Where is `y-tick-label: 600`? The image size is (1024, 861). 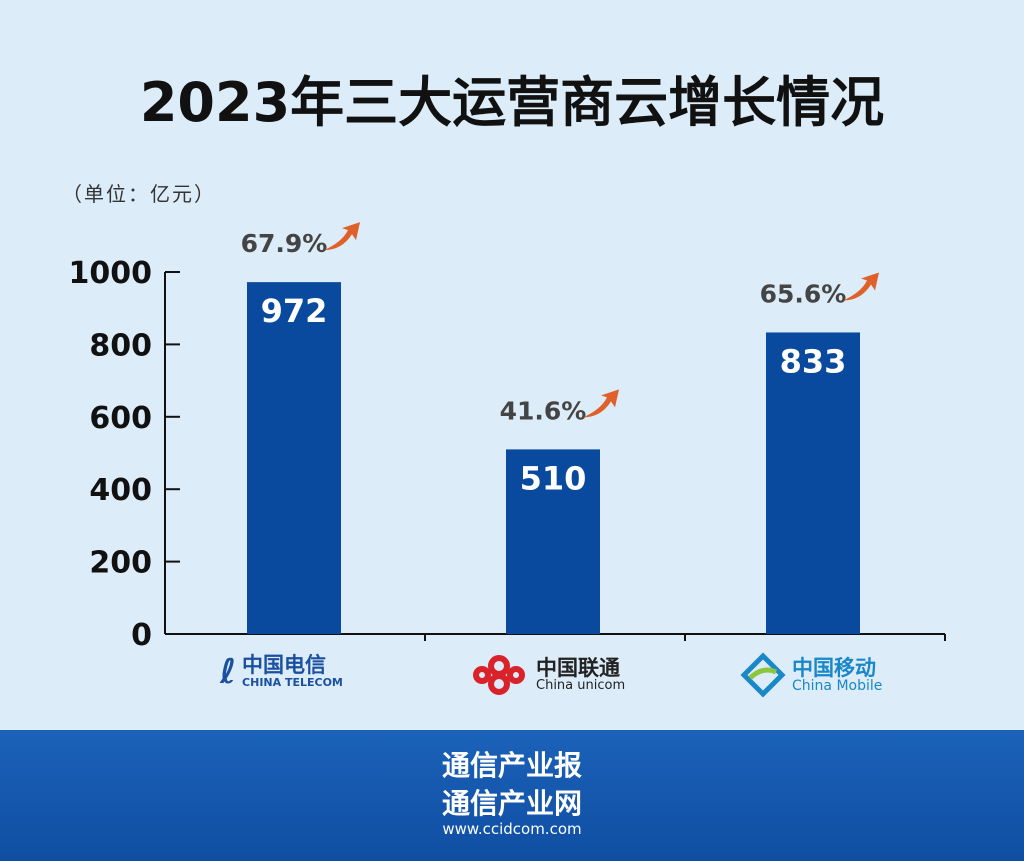
y-tick-label: 600 is located at coordinates (120, 418).